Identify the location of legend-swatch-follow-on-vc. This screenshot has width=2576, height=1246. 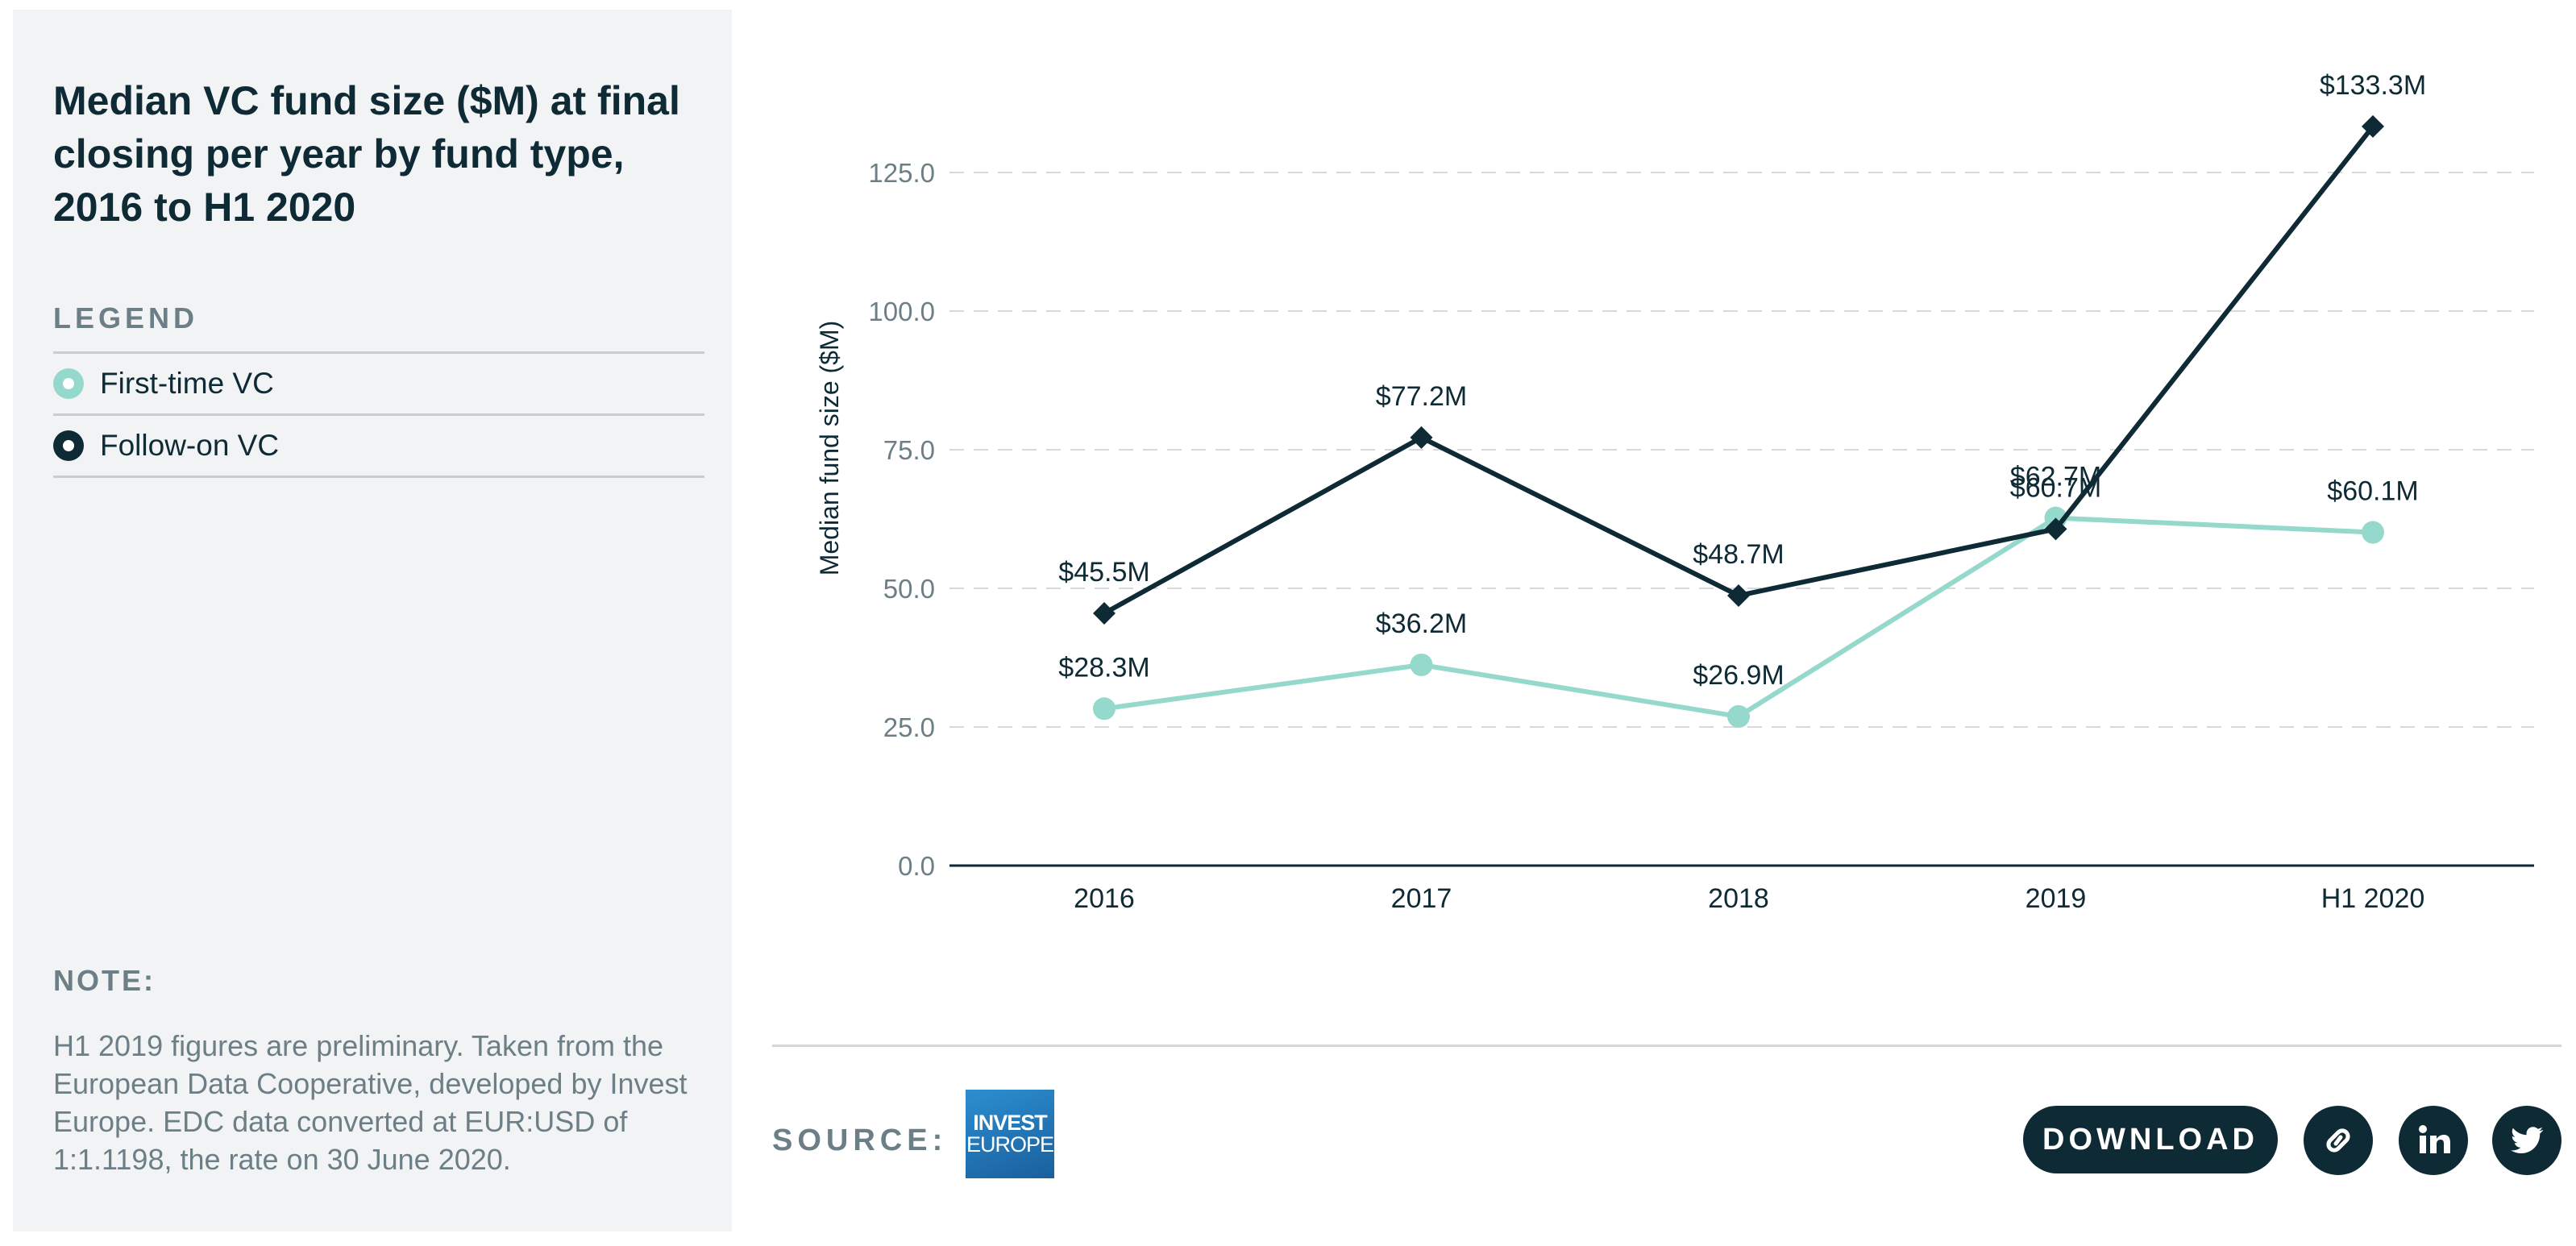
(68, 445).